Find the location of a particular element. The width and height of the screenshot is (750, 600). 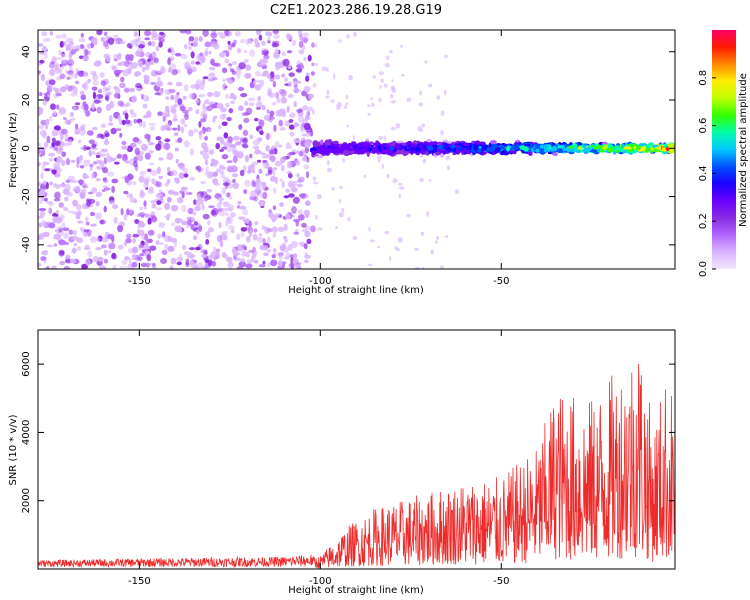

colorbar-tick-label: 0.8 is located at coordinates (703, 78).